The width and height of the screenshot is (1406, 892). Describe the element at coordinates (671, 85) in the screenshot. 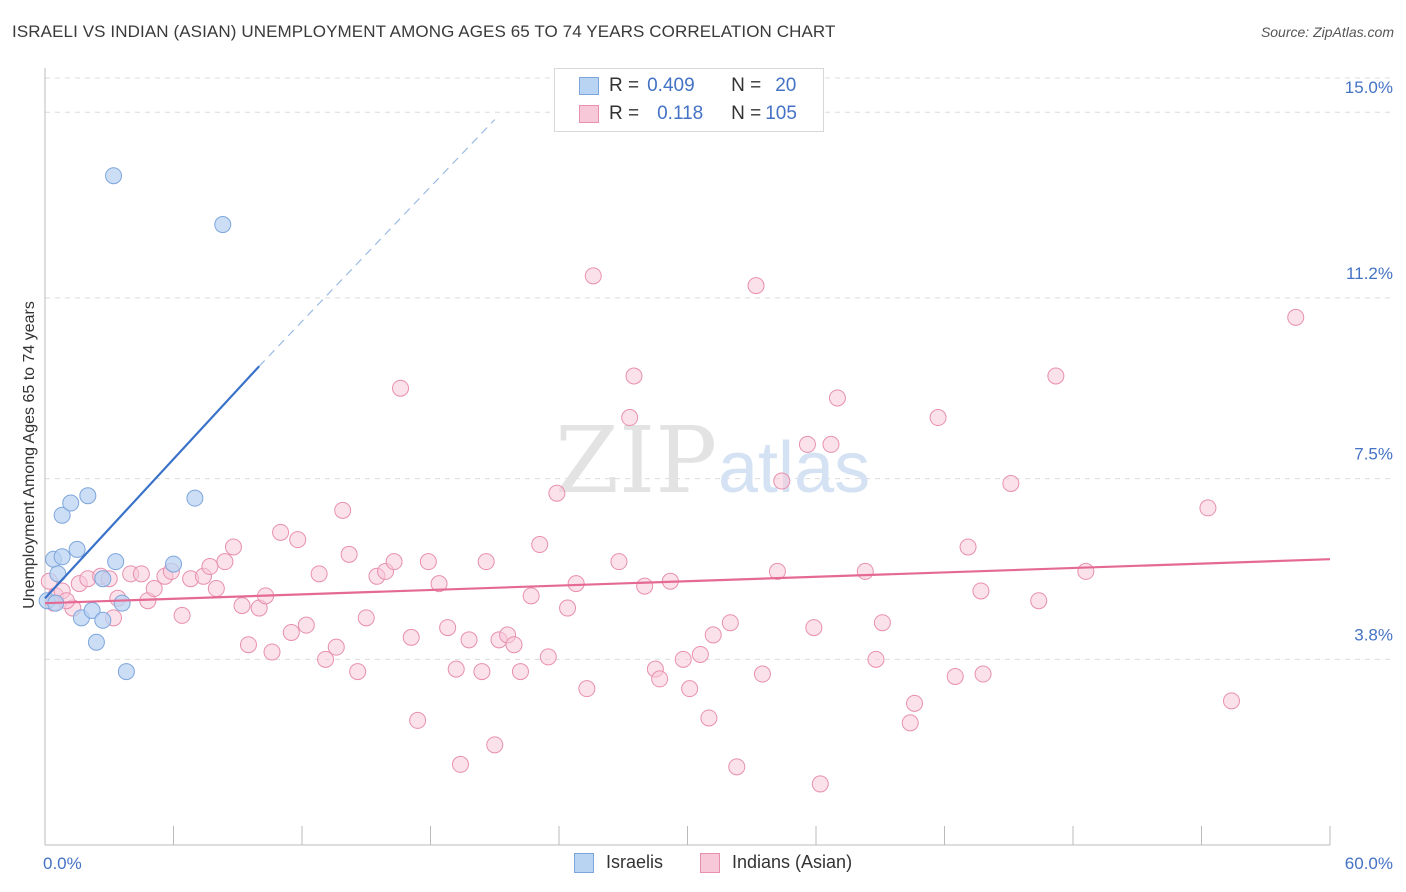

I see `legend-r-value: 0.409` at that location.